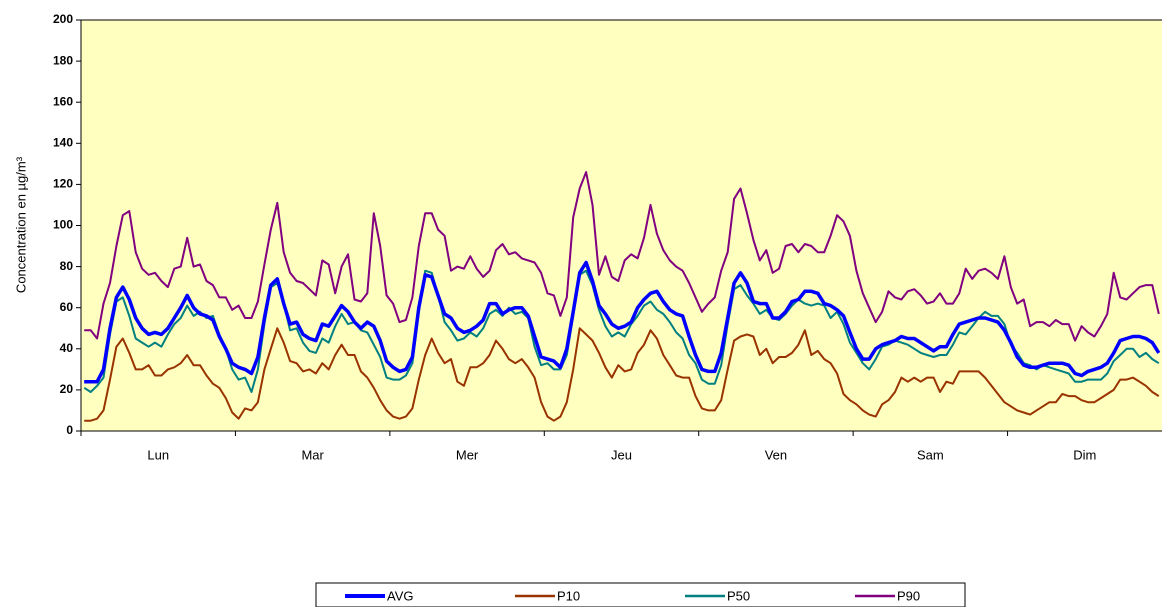  What do you see at coordinates (1084, 454) in the screenshot?
I see `x-tick-label: Dim` at bounding box center [1084, 454].